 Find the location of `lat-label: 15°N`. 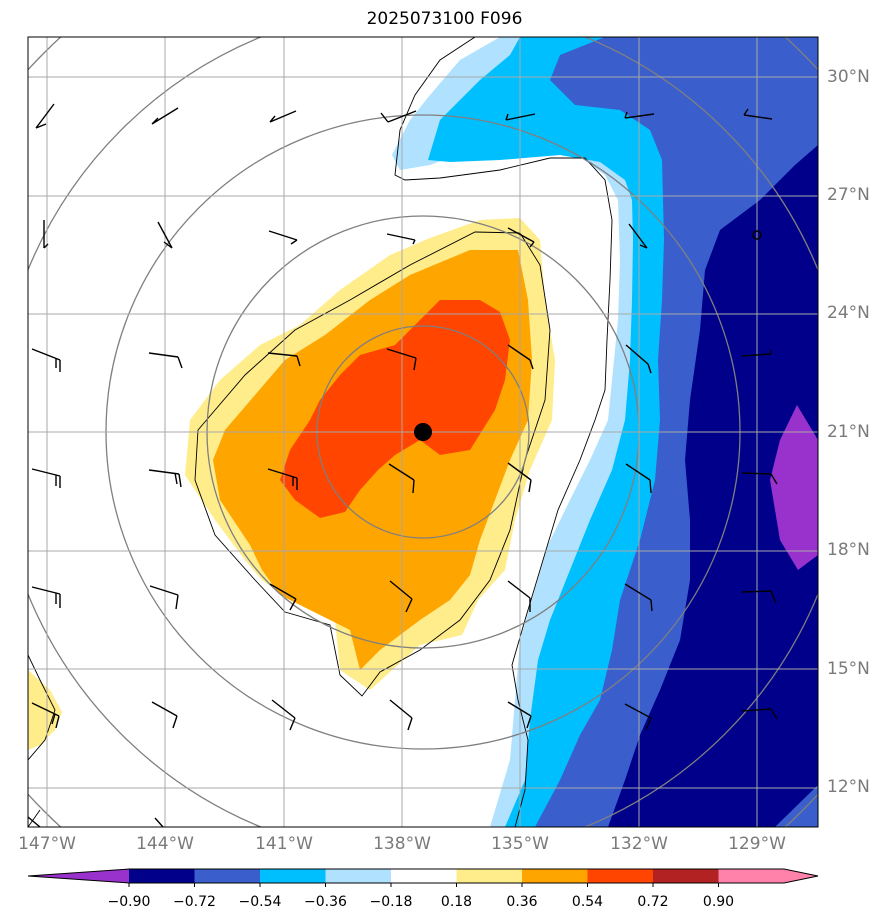

lat-label: 15°N is located at coordinates (848, 669).